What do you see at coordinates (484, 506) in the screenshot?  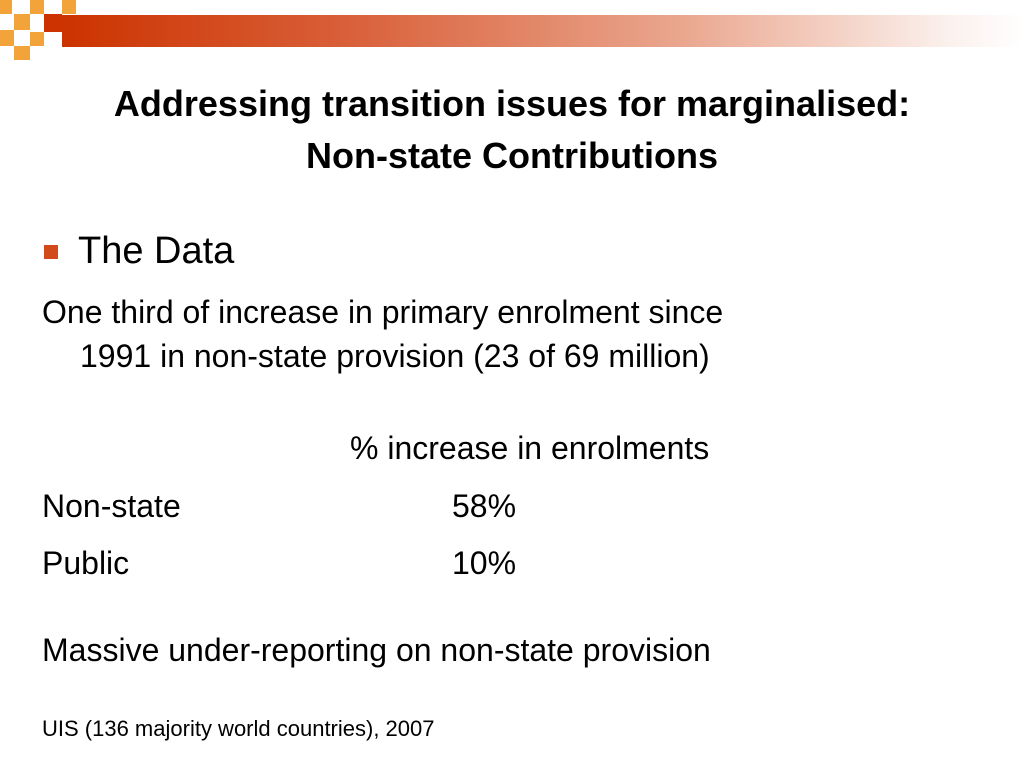 I see `table-row-value-nonstate: 58%` at bounding box center [484, 506].